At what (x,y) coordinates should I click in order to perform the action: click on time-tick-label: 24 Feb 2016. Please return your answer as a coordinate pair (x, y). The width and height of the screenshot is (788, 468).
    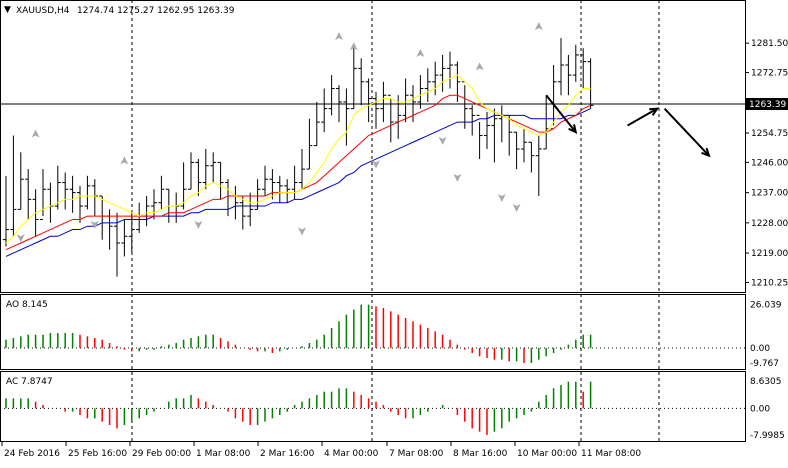
    Looking at the image, I should click on (32, 454).